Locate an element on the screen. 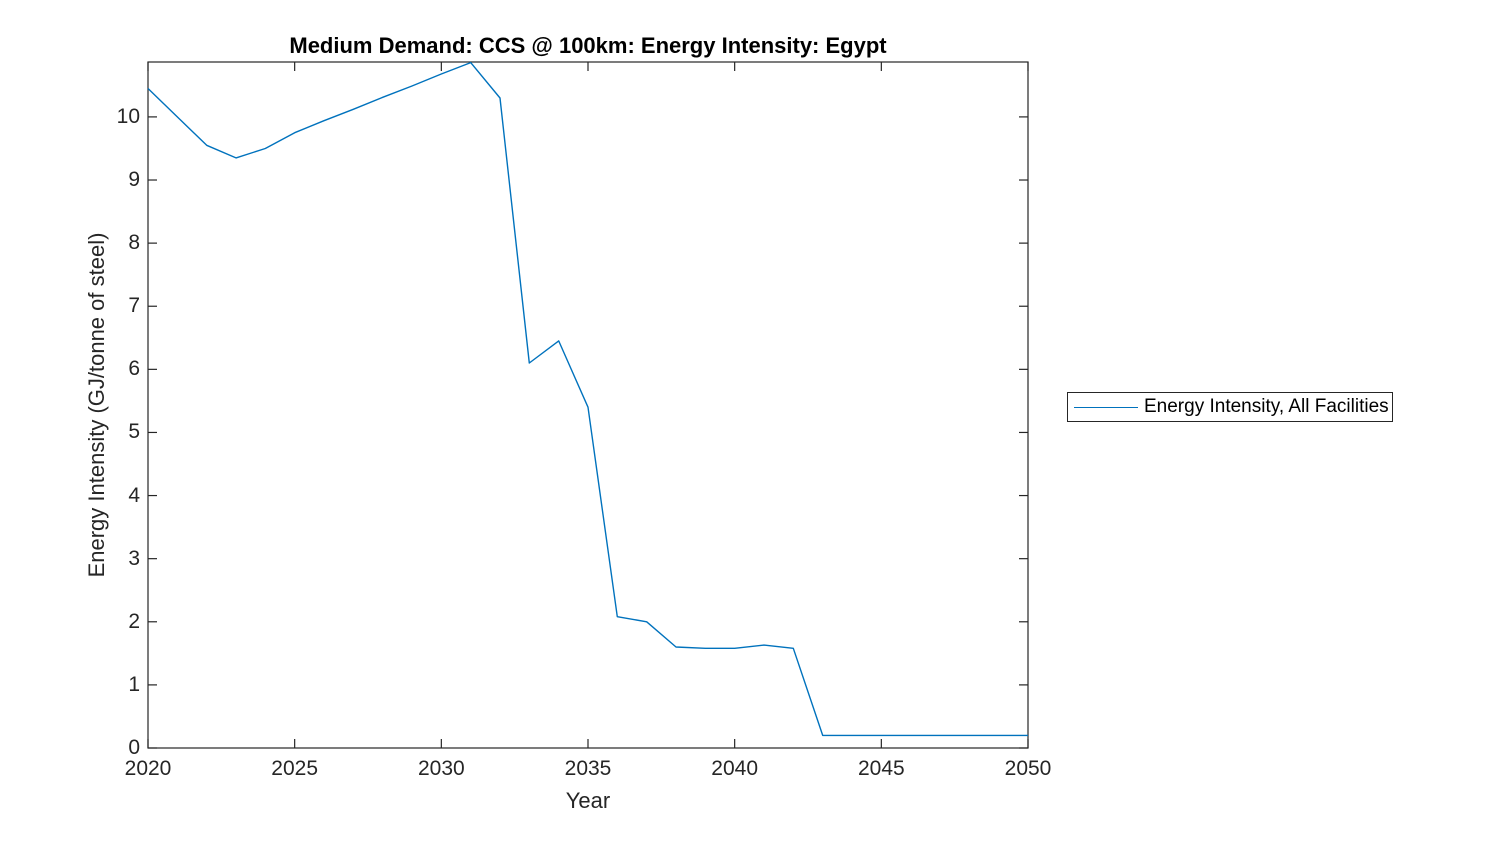 Image resolution: width=1500 pixels, height=844 pixels. y-tick-label: 6 is located at coordinates (134, 369).